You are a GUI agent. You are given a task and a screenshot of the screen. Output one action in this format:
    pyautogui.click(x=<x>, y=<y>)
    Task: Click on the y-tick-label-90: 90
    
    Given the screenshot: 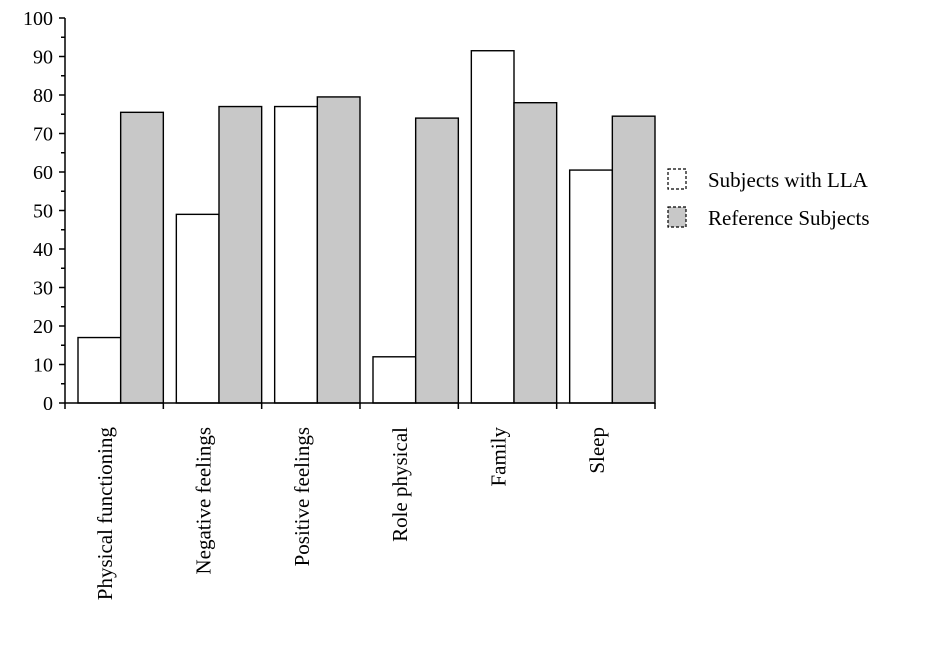 What is the action you would take?
    pyautogui.click(x=43, y=58)
    